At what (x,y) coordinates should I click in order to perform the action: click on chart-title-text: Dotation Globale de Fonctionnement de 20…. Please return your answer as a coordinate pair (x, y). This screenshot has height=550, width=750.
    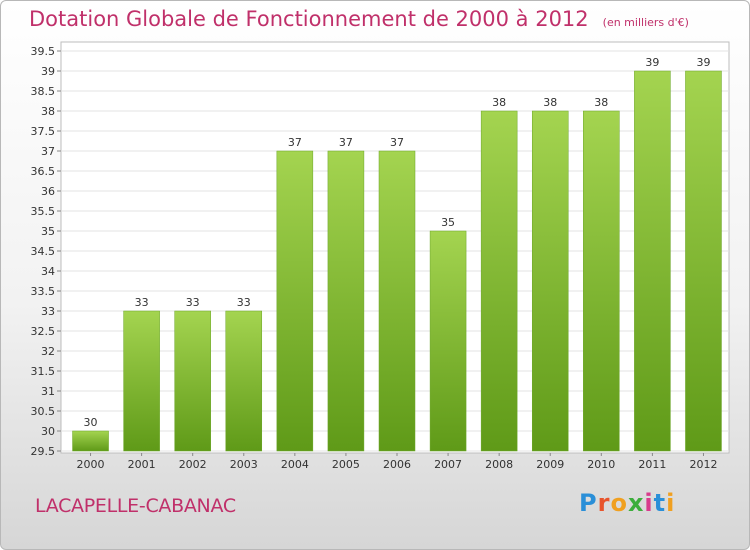
    Looking at the image, I should click on (309, 19).